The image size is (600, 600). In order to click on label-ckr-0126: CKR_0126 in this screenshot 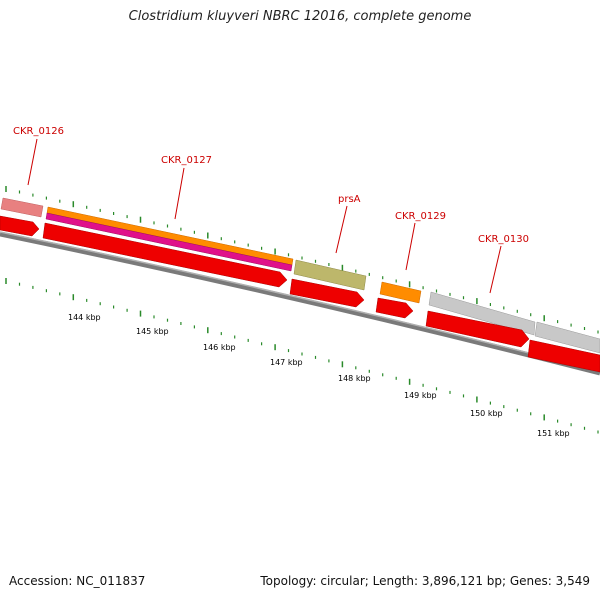, I will do `click(38, 131)`.